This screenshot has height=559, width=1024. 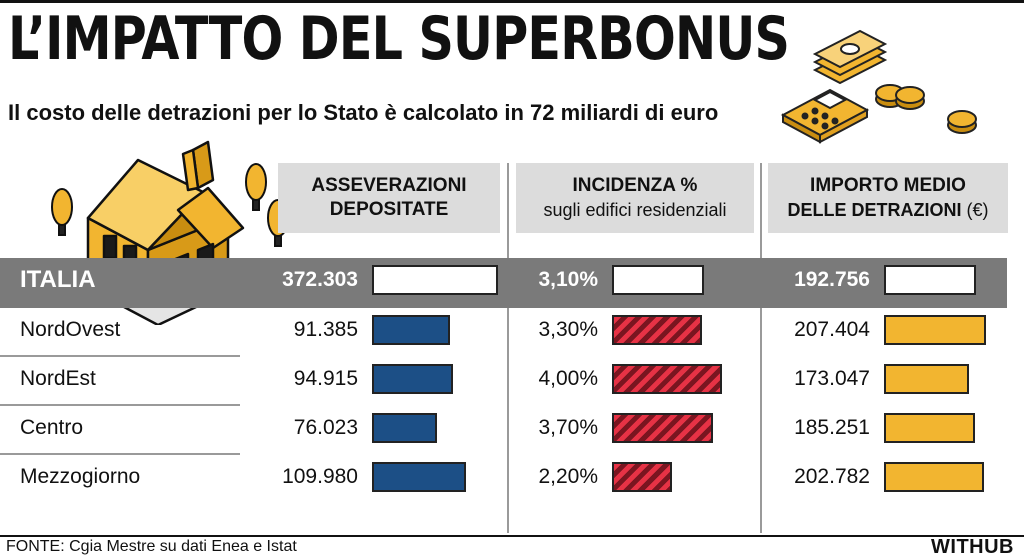 What do you see at coordinates (832, 279) in the screenshot?
I see `italia-importo-value: 192.756` at bounding box center [832, 279].